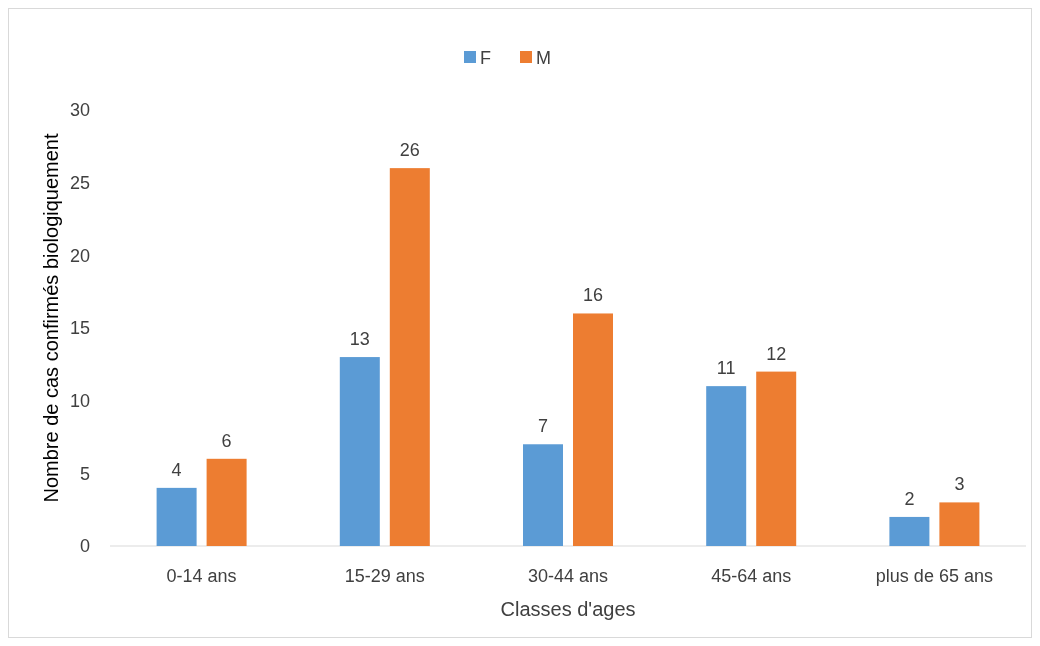 This screenshot has width=1040, height=646. I want to click on x-axis-title: Classes d'ages, so click(568, 609).